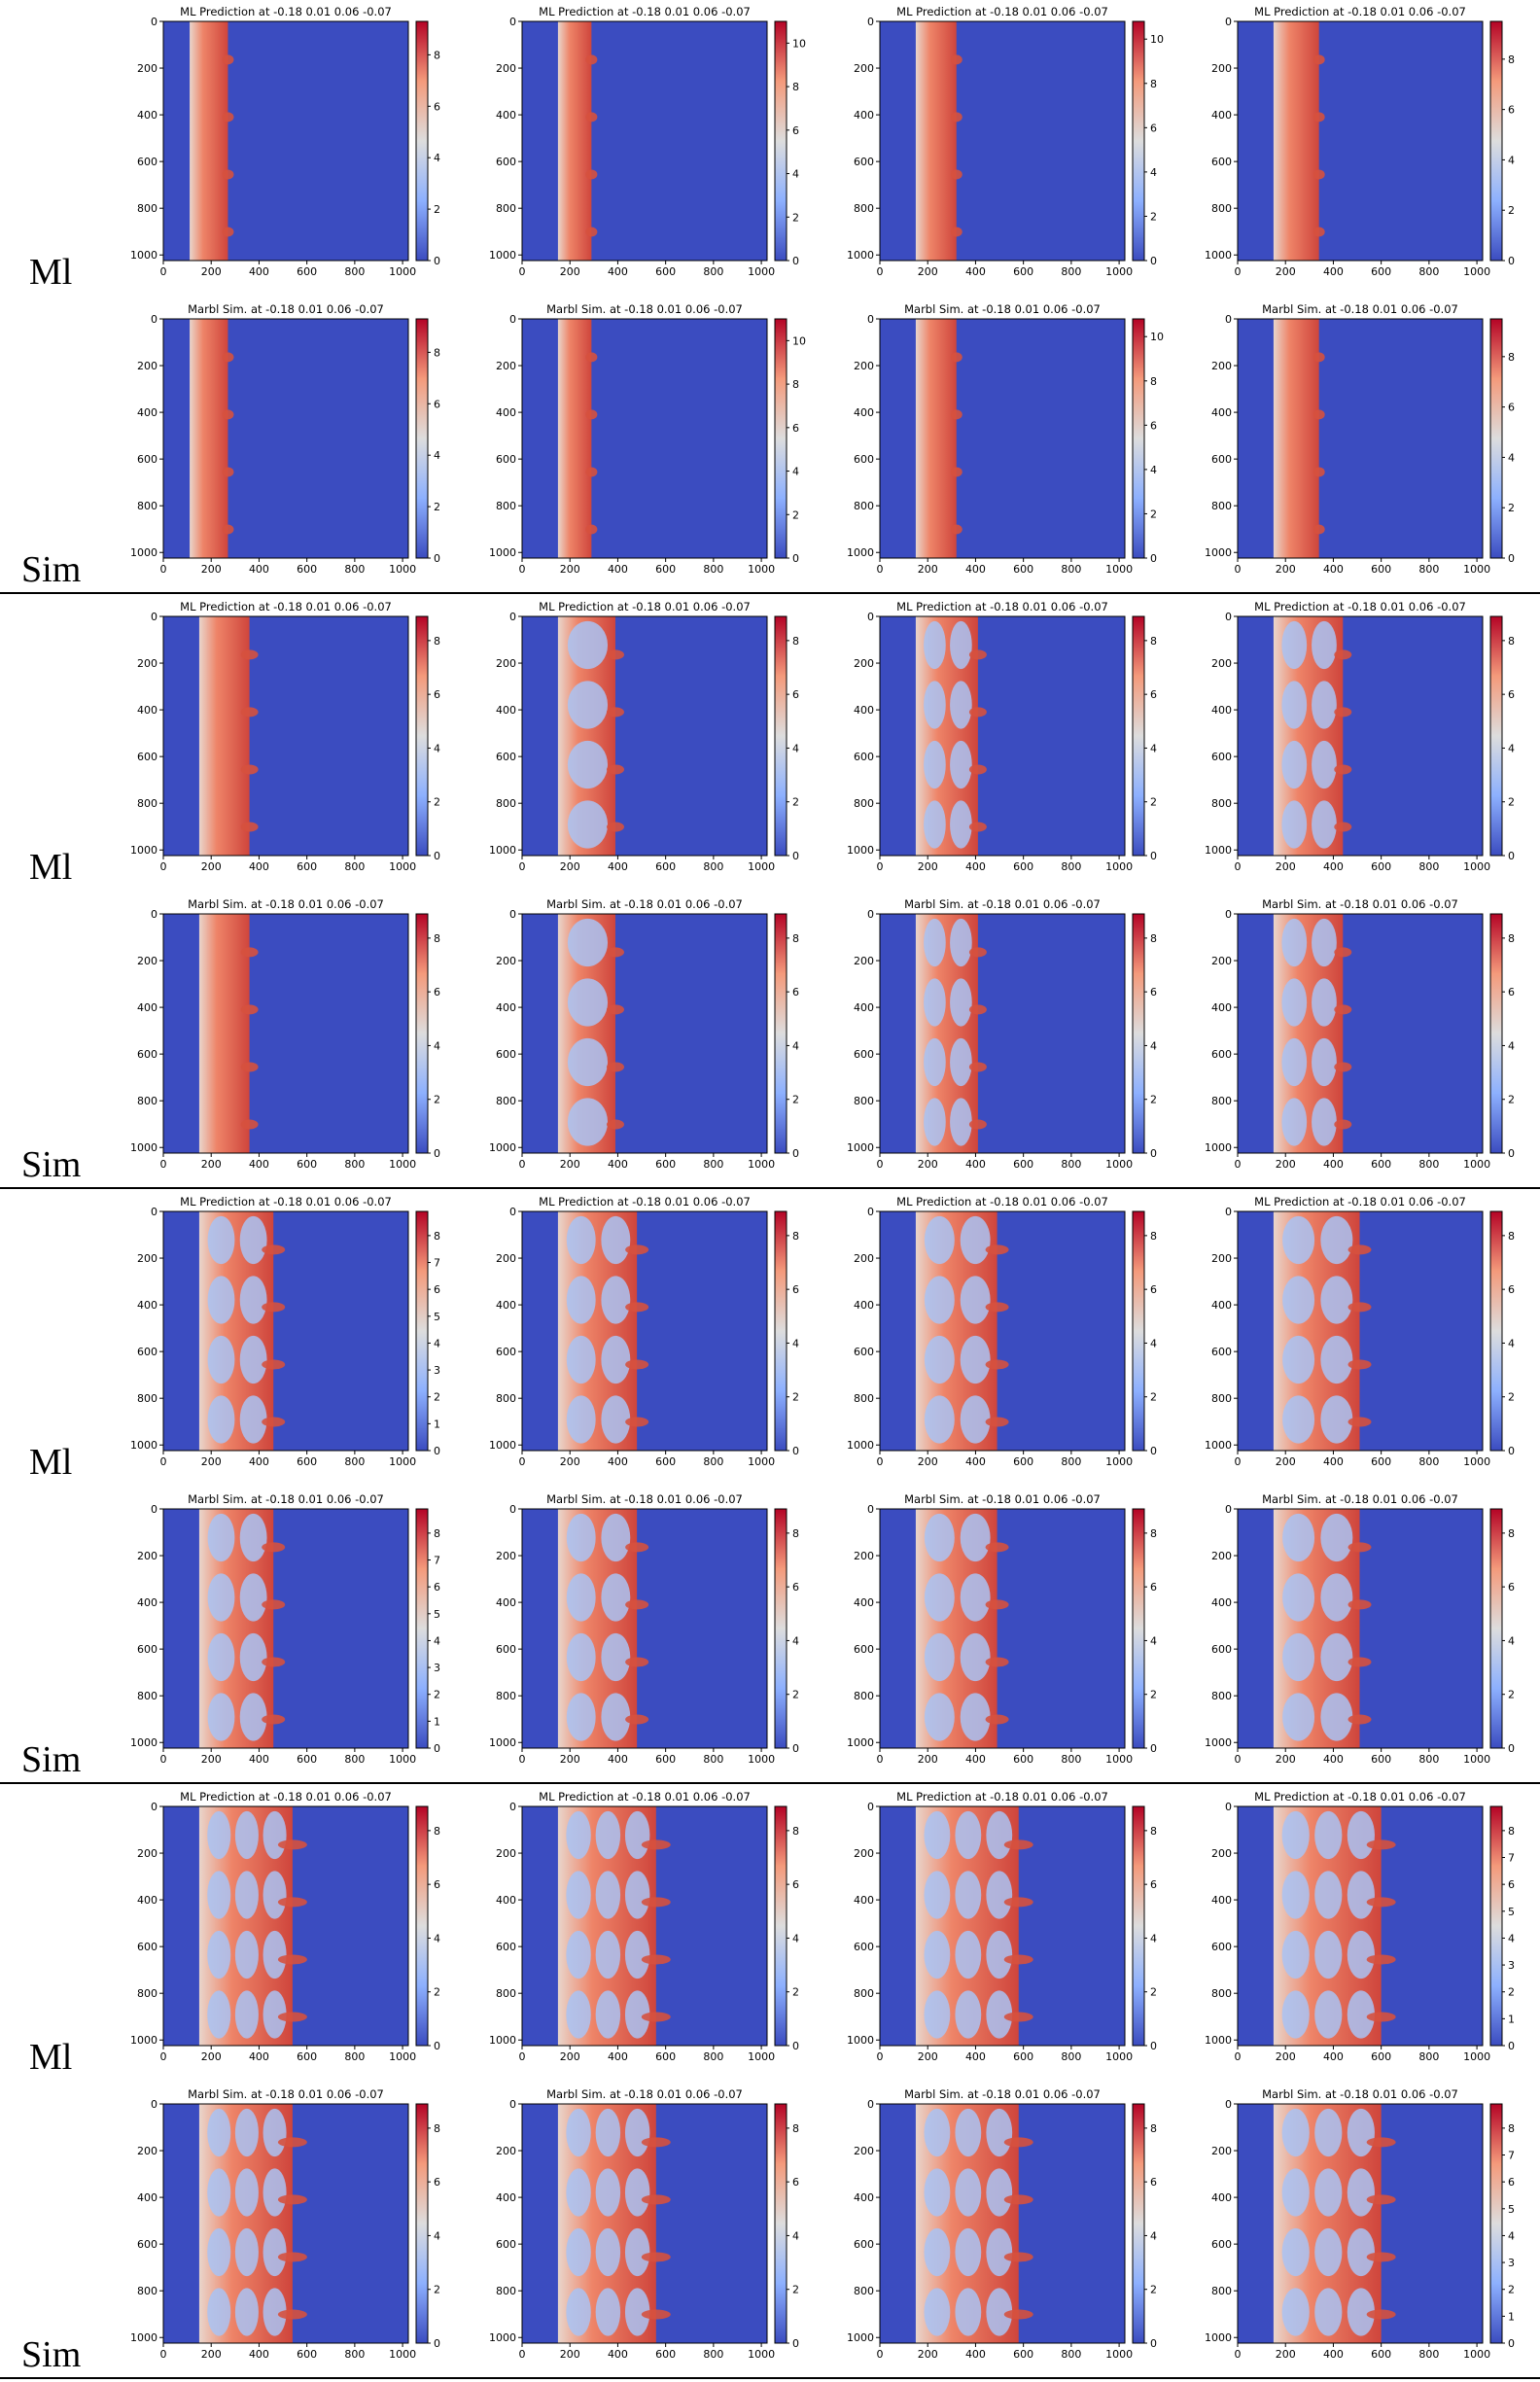 This screenshot has height=2382, width=1540. What do you see at coordinates (506, 1101) in the screenshot?
I see `y-tick-label: 800` at bounding box center [506, 1101].